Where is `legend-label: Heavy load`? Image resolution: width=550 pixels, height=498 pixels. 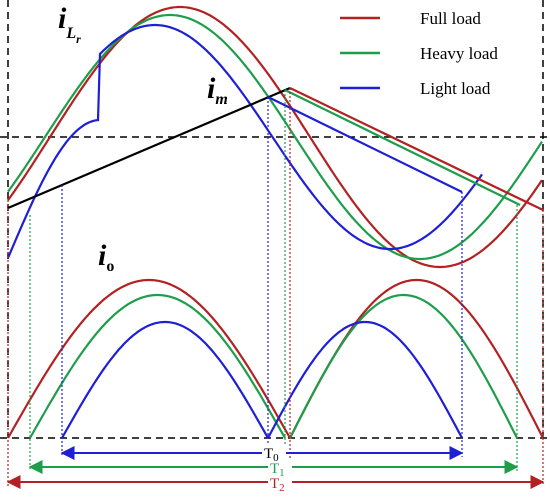 legend-label: Heavy load is located at coordinates (459, 53).